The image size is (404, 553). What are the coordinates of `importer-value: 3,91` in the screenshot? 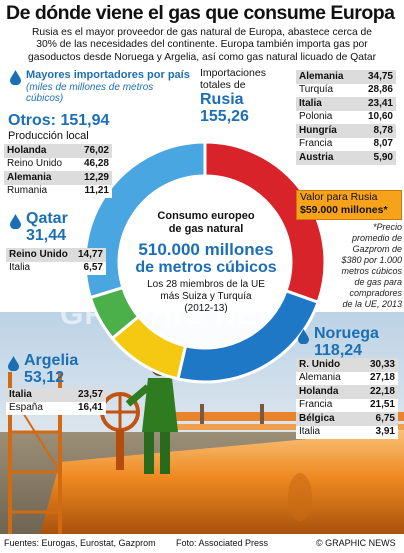 It's located at (385, 432).